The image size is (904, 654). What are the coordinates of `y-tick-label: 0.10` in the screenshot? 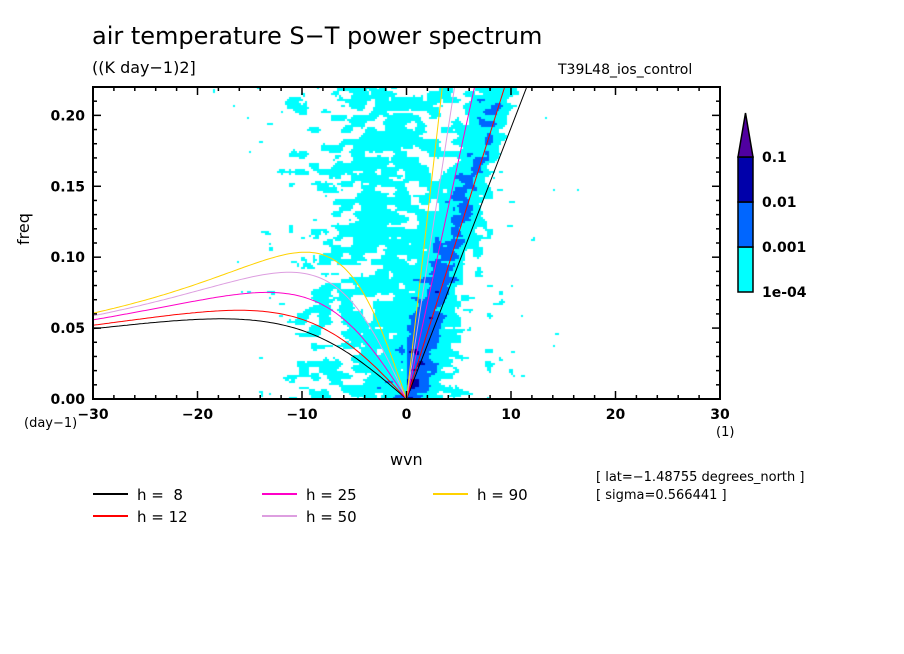 It's located at (67, 258).